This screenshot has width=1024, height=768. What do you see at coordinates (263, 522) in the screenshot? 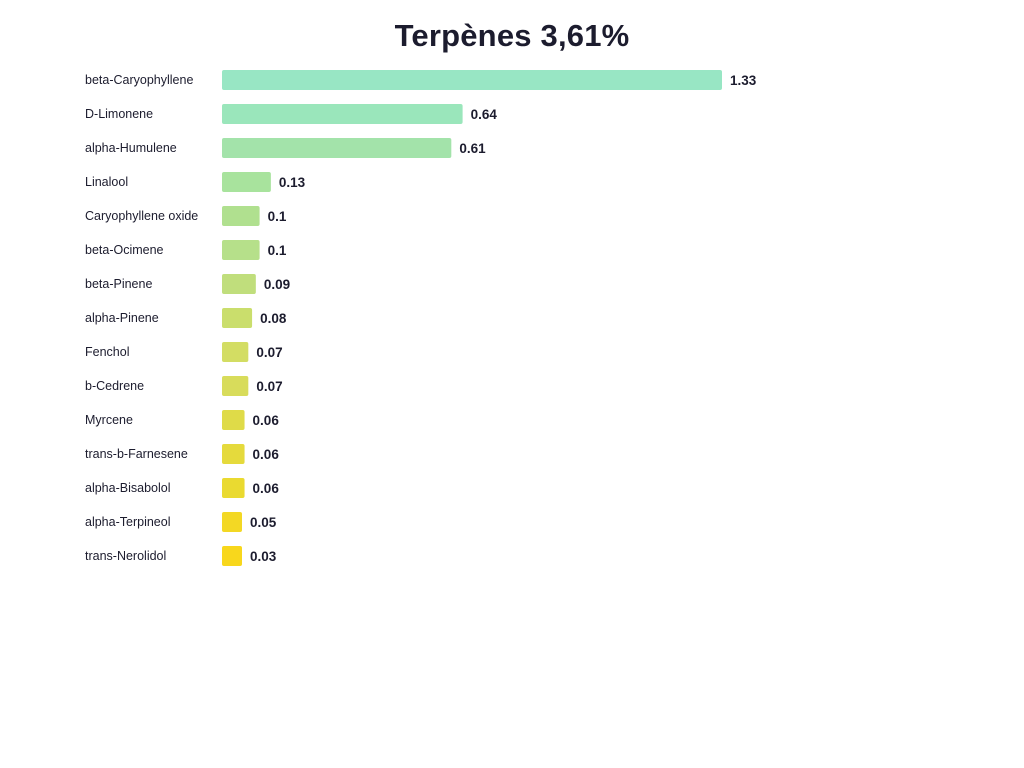
I see `value-label: 0.05` at bounding box center [263, 522].